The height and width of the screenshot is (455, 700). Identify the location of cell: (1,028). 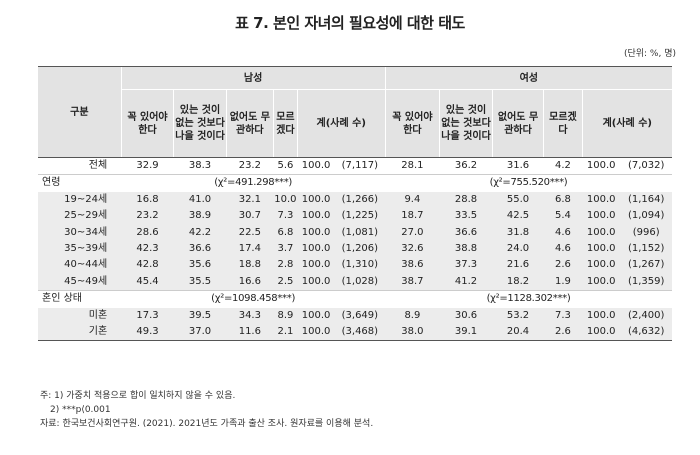
(360, 282).